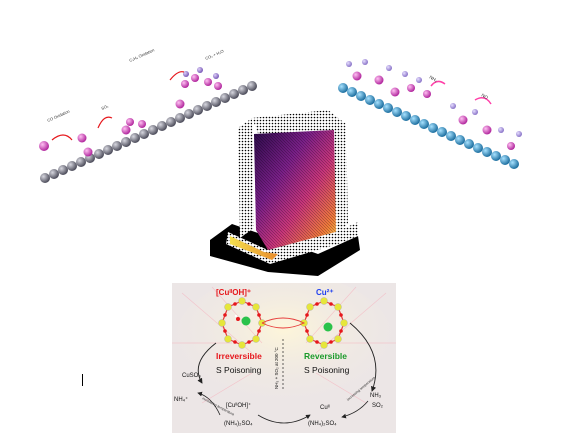 The image size is (577, 444). Describe the element at coordinates (141, 55) in the screenshot. I see `label-c3h6-oxidation: C₃H₆ Oxidation` at that location.